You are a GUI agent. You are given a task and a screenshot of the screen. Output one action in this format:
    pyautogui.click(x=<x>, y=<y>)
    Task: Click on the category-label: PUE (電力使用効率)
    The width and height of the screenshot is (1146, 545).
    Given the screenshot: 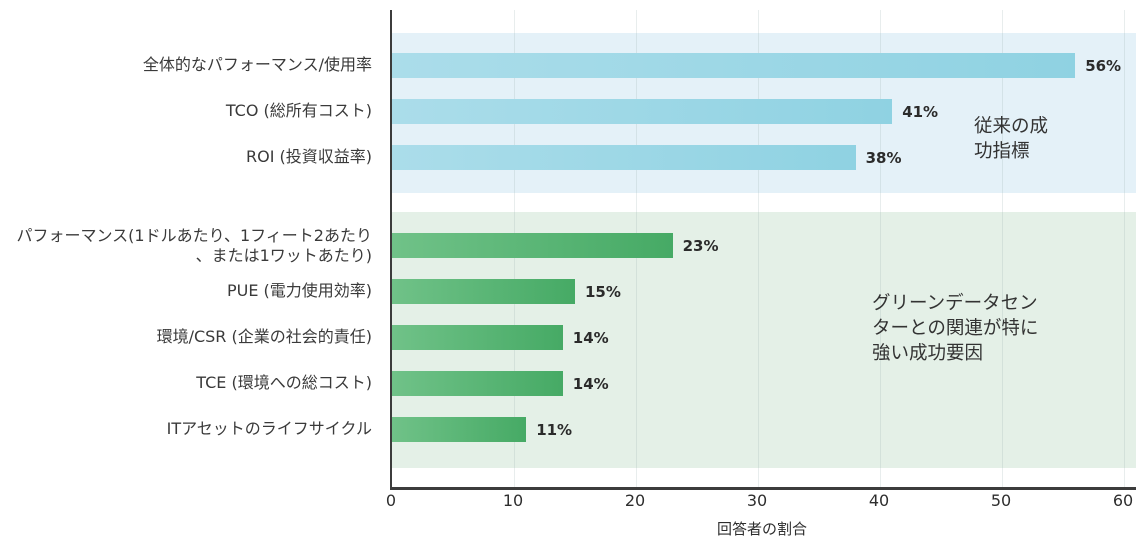 What is the action you would take?
    pyautogui.click(x=299, y=290)
    